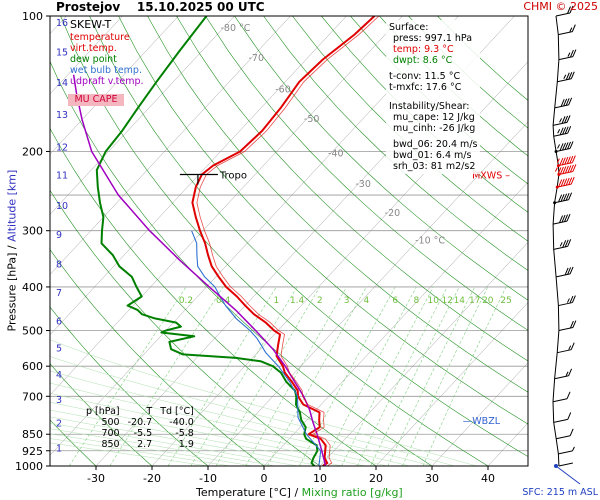  I want to click on altitude-km-label: 15, so click(62, 53).